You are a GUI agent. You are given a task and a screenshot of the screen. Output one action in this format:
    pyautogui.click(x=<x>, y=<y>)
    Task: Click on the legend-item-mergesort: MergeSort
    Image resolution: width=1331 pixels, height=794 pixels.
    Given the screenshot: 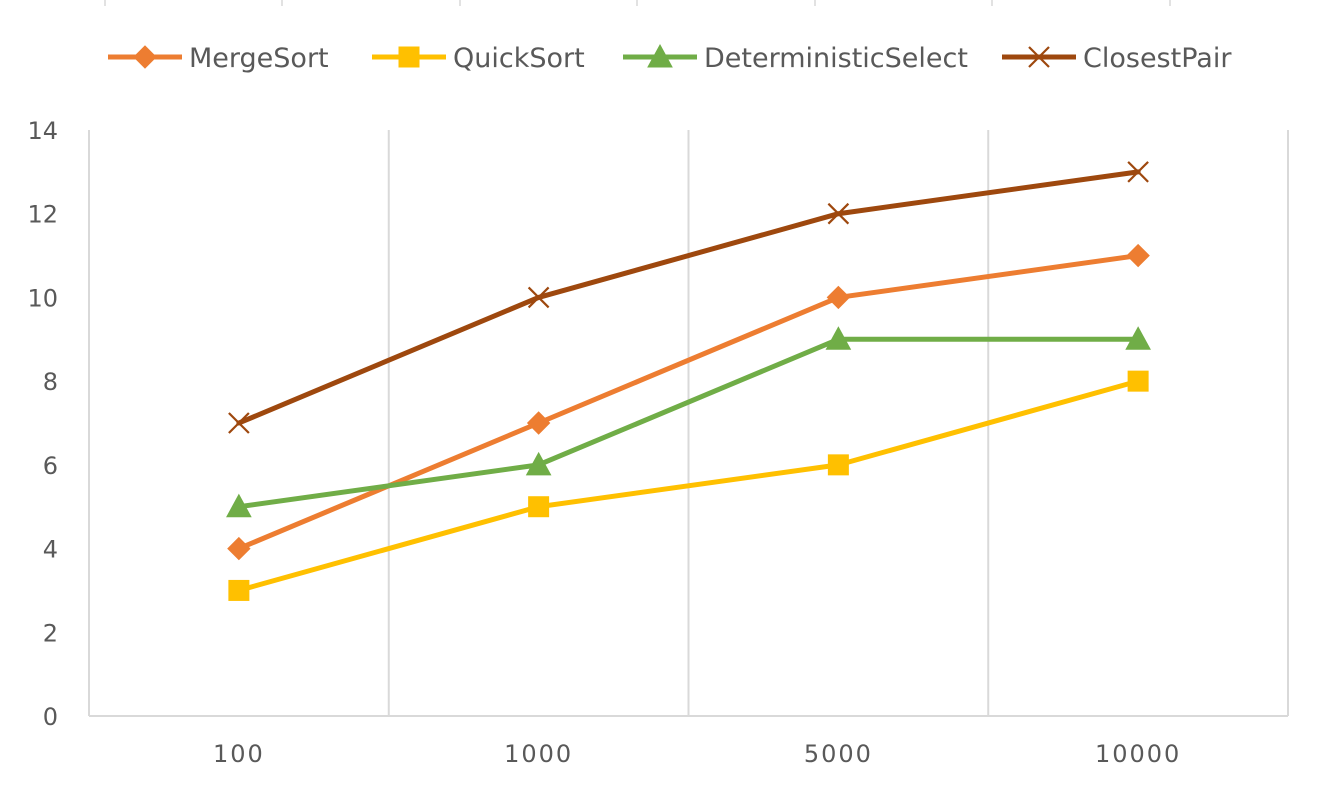 What is the action you would take?
    pyautogui.click(x=218, y=58)
    